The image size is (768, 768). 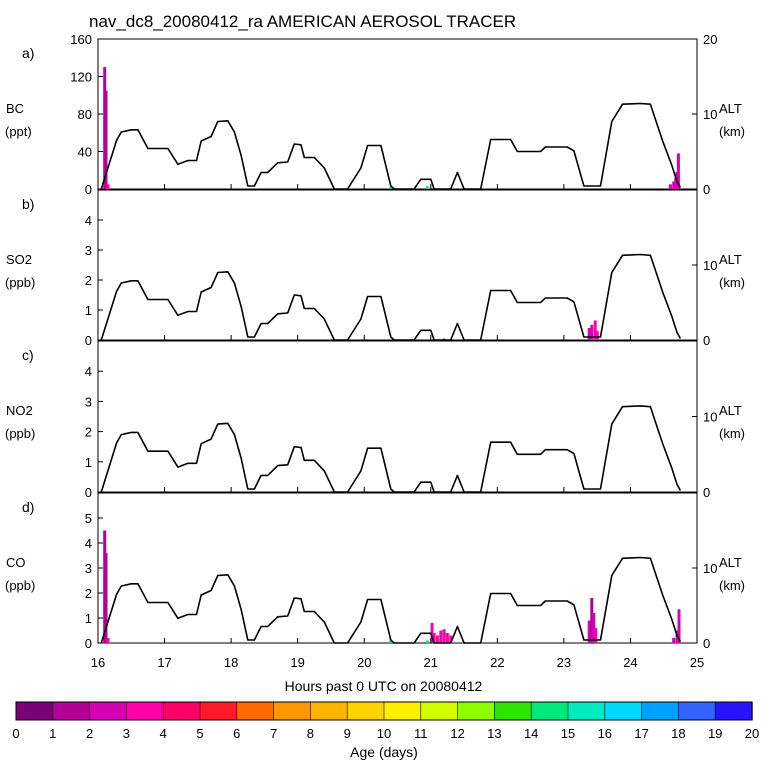 I want to click on colorbar-tick-label: 14, so click(x=531, y=733).